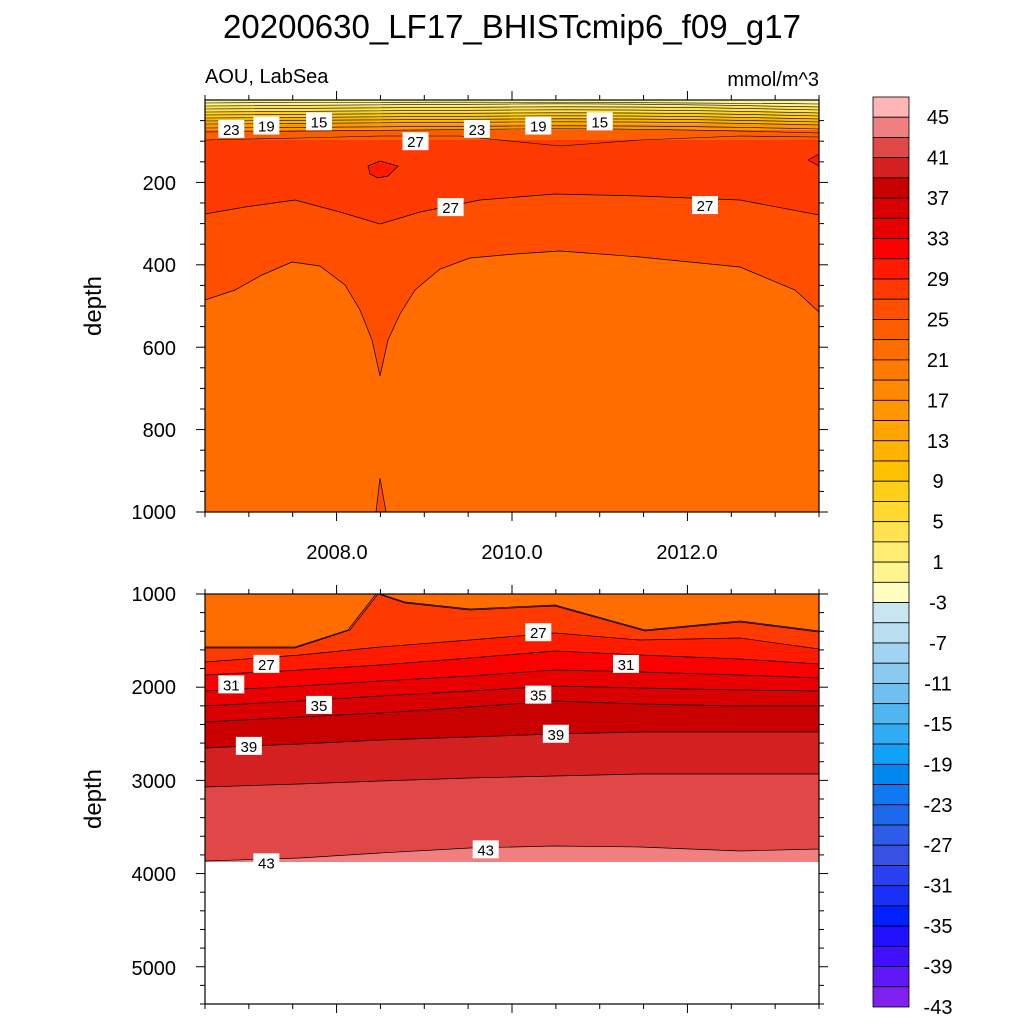 The height and width of the screenshot is (1024, 1024). I want to click on lower-y-tick-label: 1000, so click(154, 595).